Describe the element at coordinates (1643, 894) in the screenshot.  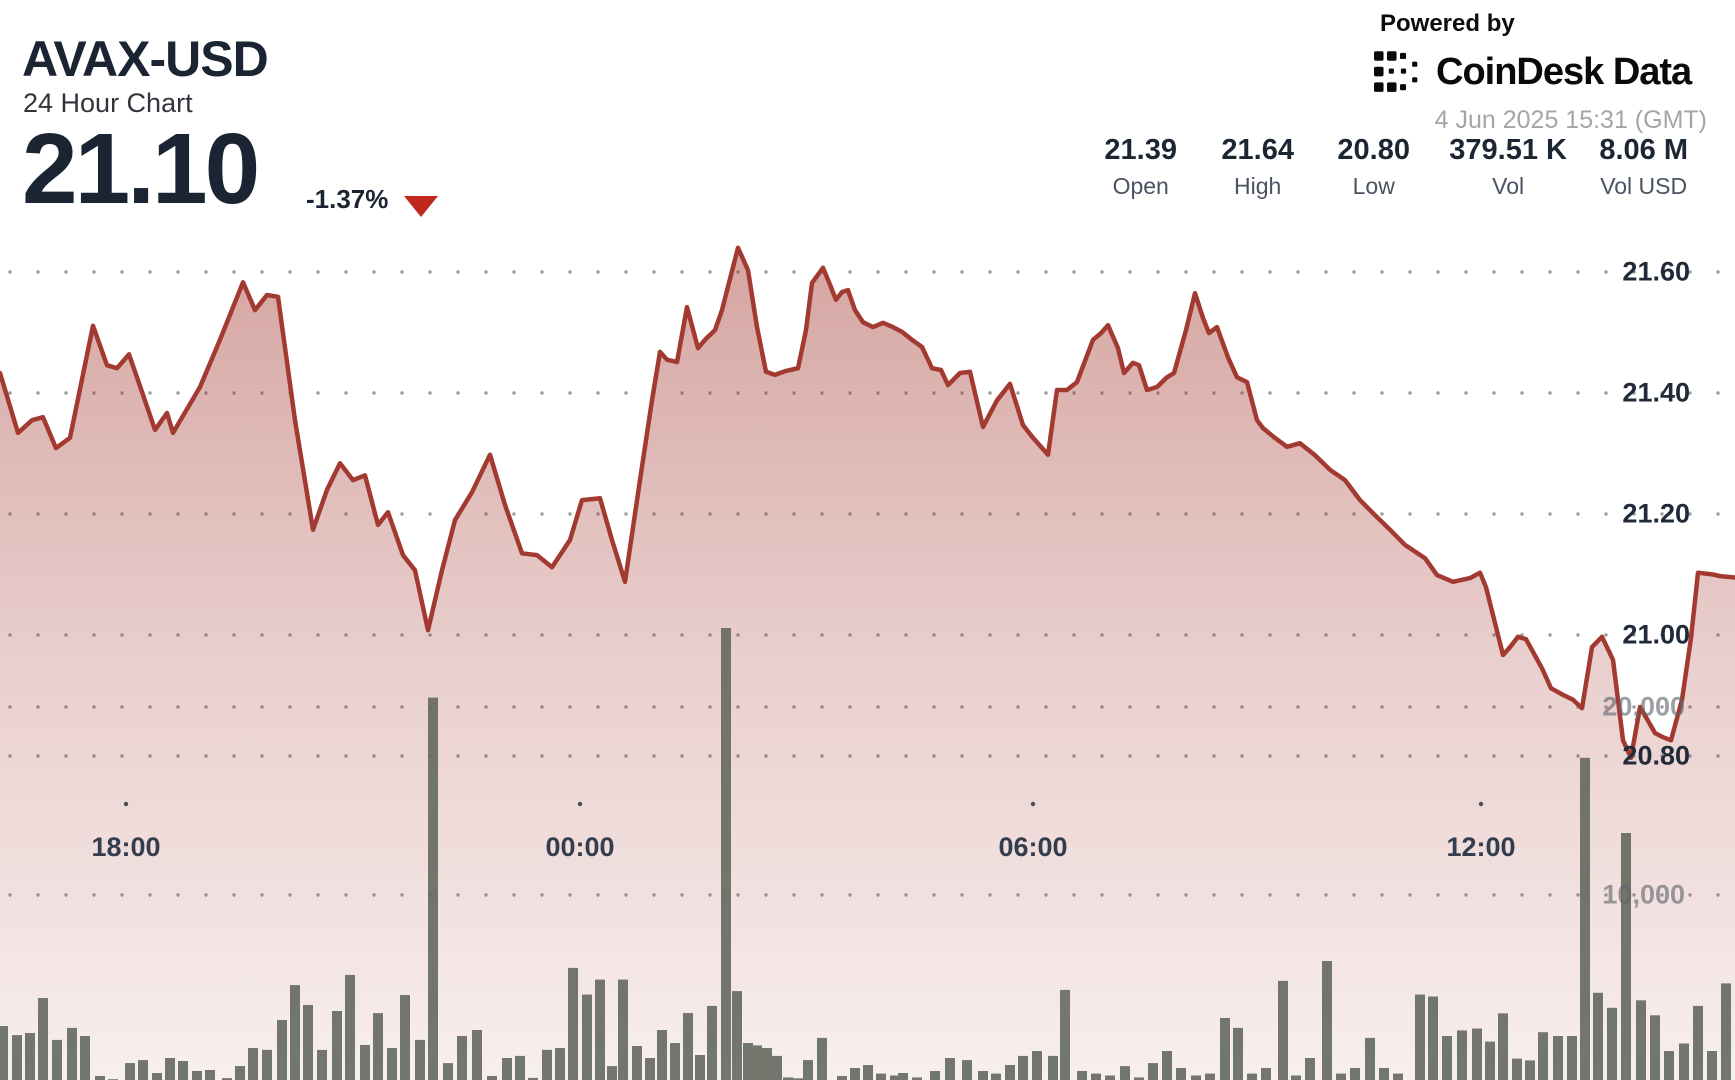
I see `volume-axis-label: 10,000` at that location.